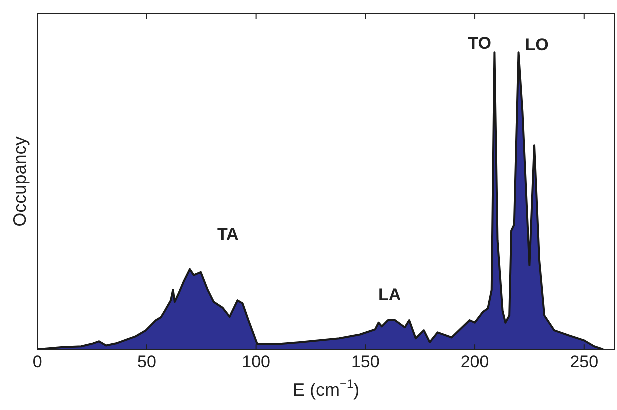  I want to click on x-tick-label: 50, so click(146, 362).